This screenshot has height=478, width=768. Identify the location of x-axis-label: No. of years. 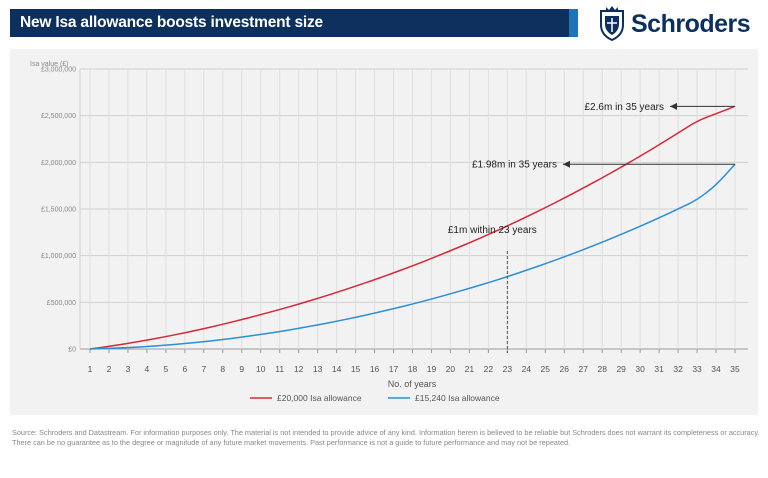
(412, 384).